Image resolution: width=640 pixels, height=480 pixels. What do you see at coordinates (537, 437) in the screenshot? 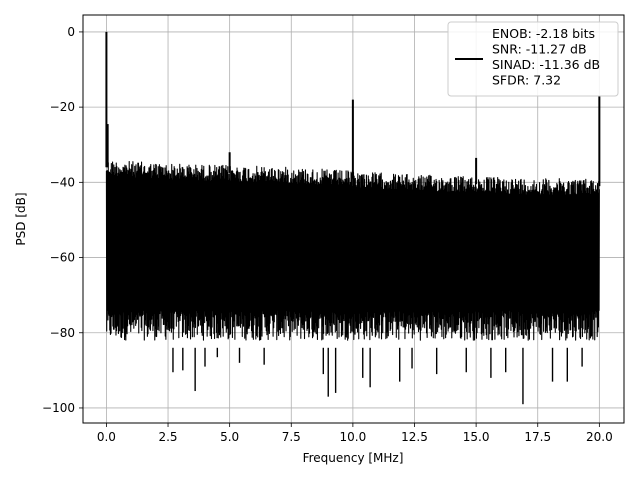
I see `x-tick-label: 17.5` at bounding box center [537, 437].